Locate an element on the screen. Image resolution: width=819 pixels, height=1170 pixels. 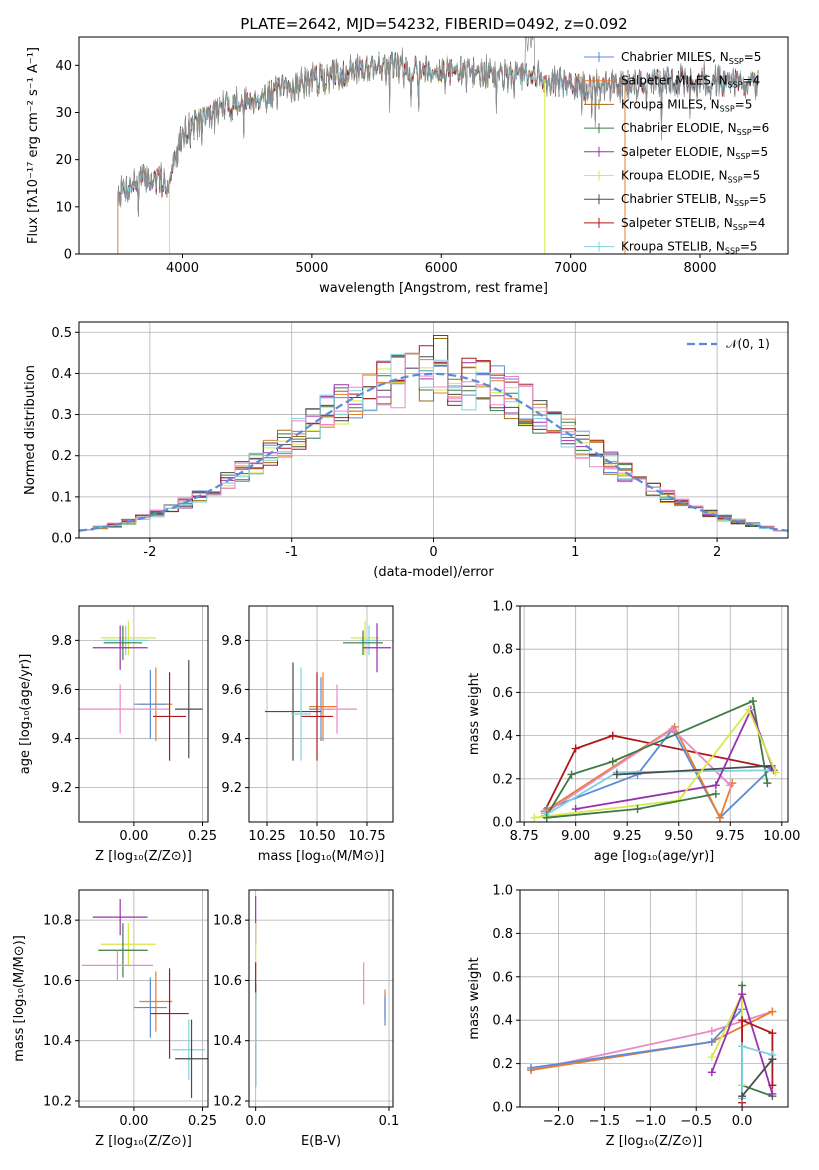
legend-text: Kroupa ELODIE, N is located at coordinates (674, 176).